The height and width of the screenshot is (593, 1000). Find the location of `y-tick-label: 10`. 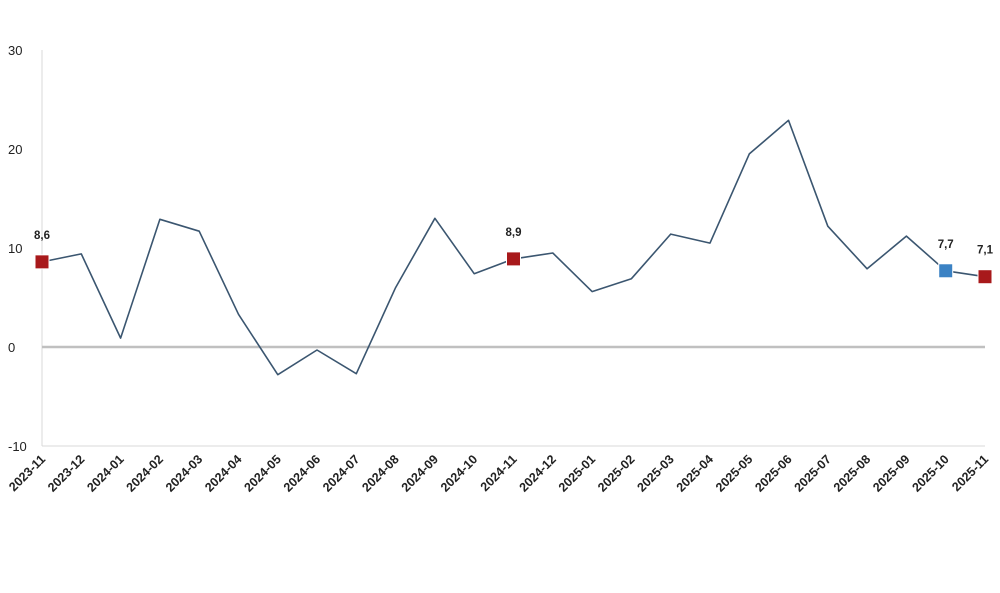

y-tick-label: 10 is located at coordinates (15, 248).